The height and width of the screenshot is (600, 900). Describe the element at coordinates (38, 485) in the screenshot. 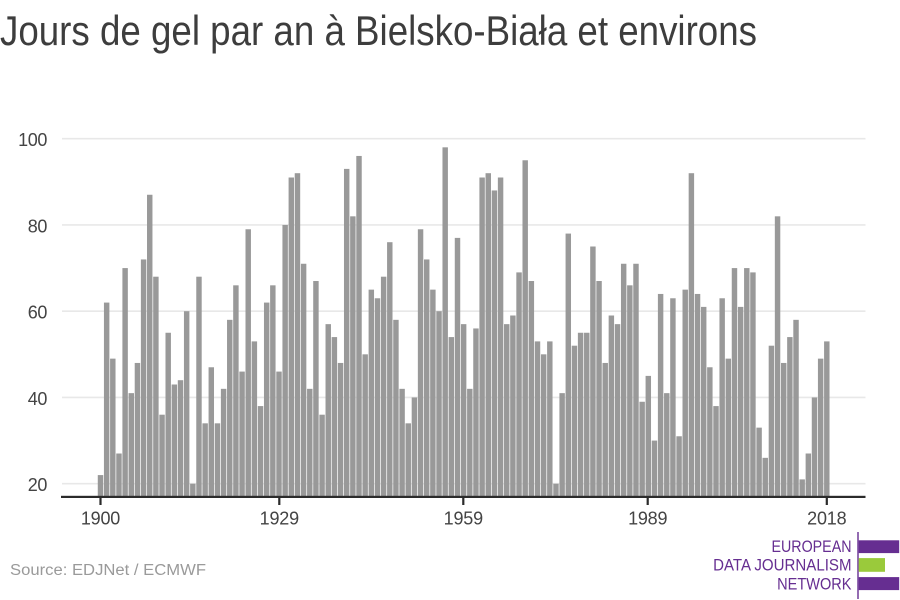

I see `svg-text: 20` at that location.